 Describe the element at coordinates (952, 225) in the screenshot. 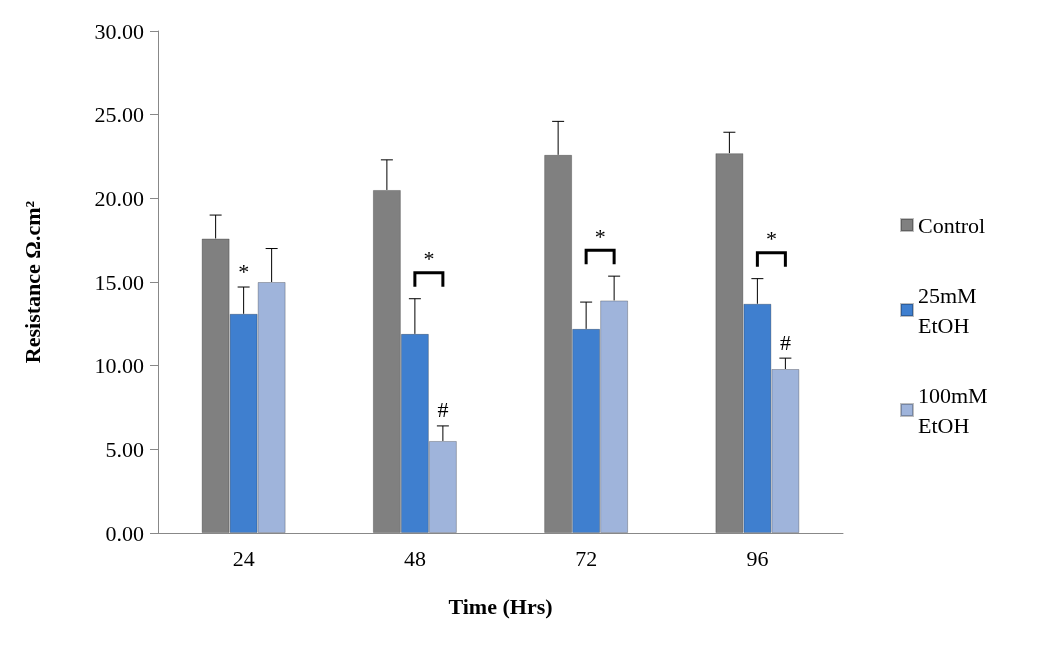

I see `legend-label: Control` at that location.